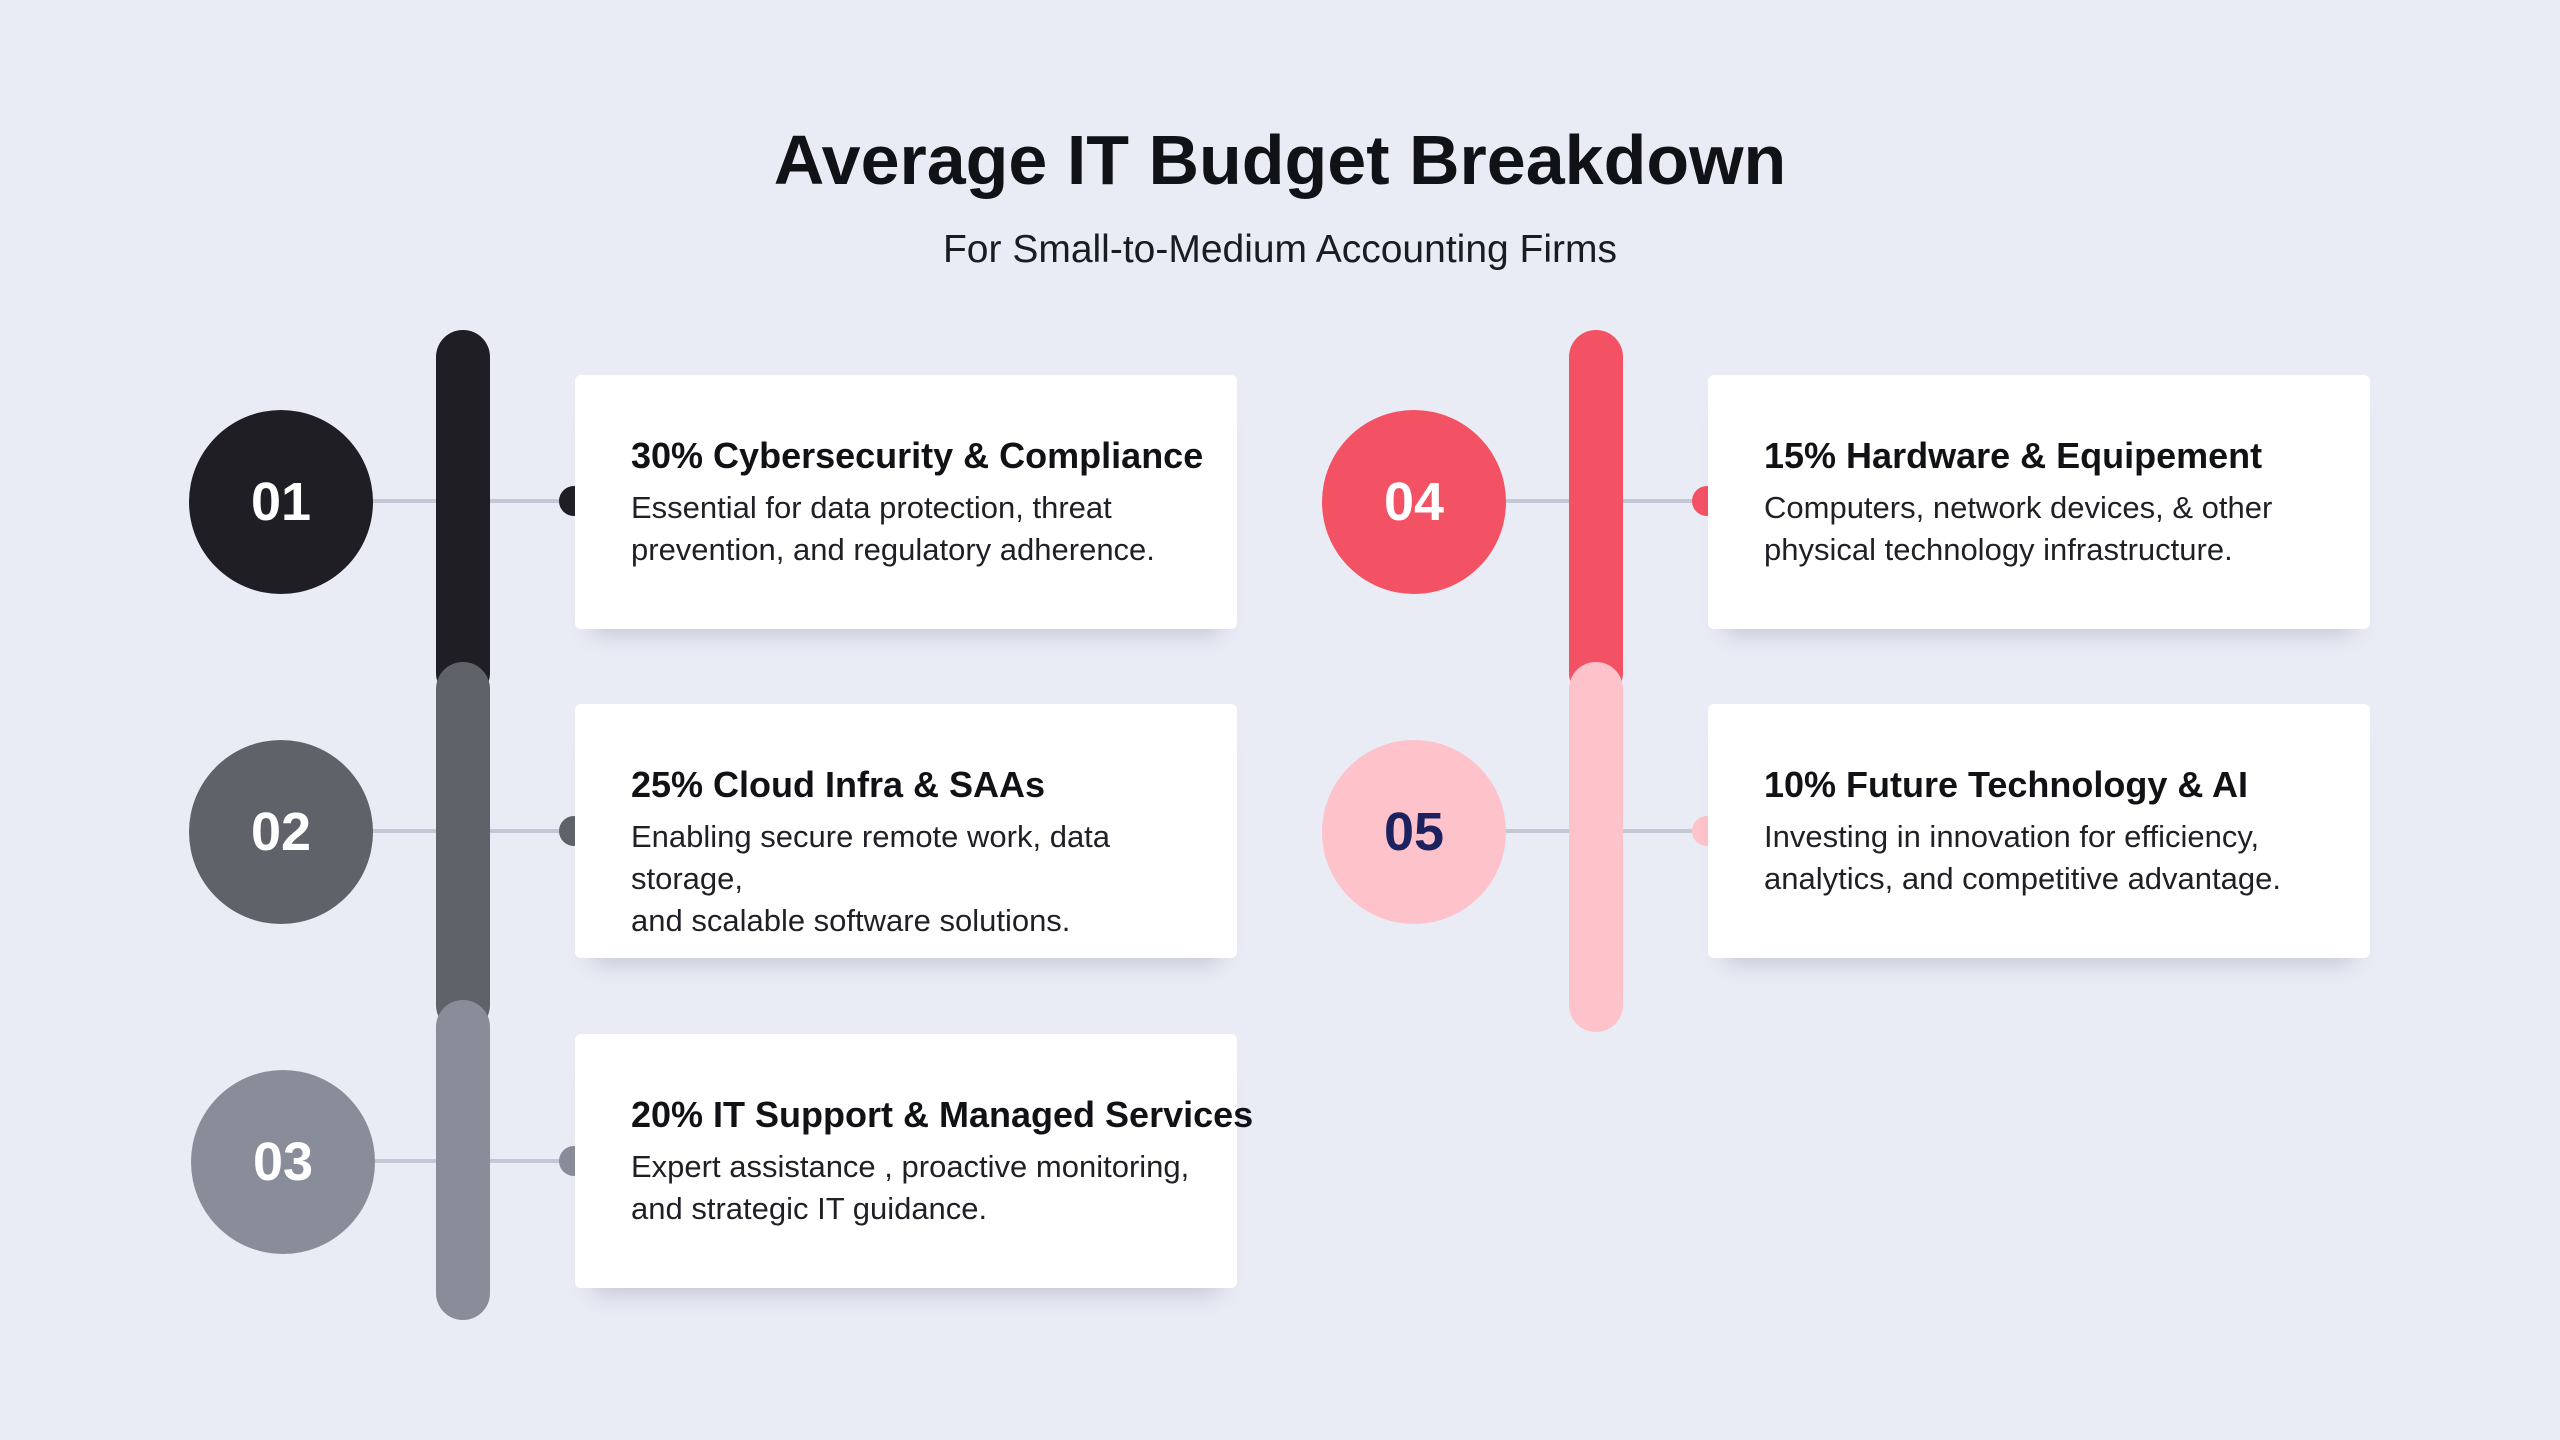 This screenshot has height=1440, width=2560. I want to click on step-number: 03, so click(283, 1162).